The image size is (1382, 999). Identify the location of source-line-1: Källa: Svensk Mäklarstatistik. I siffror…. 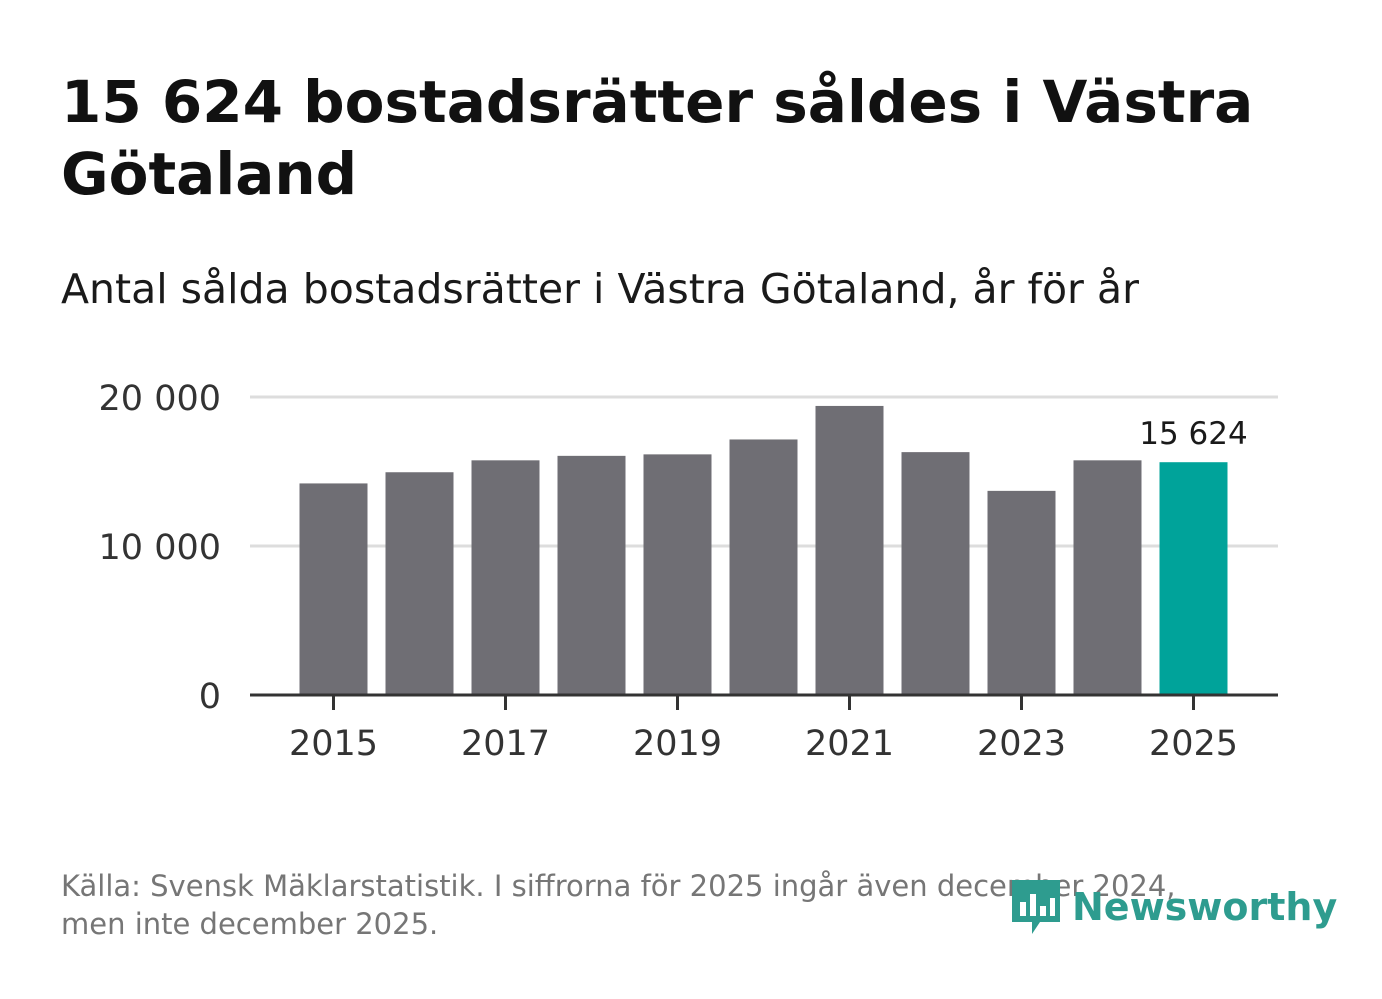
(618, 886).